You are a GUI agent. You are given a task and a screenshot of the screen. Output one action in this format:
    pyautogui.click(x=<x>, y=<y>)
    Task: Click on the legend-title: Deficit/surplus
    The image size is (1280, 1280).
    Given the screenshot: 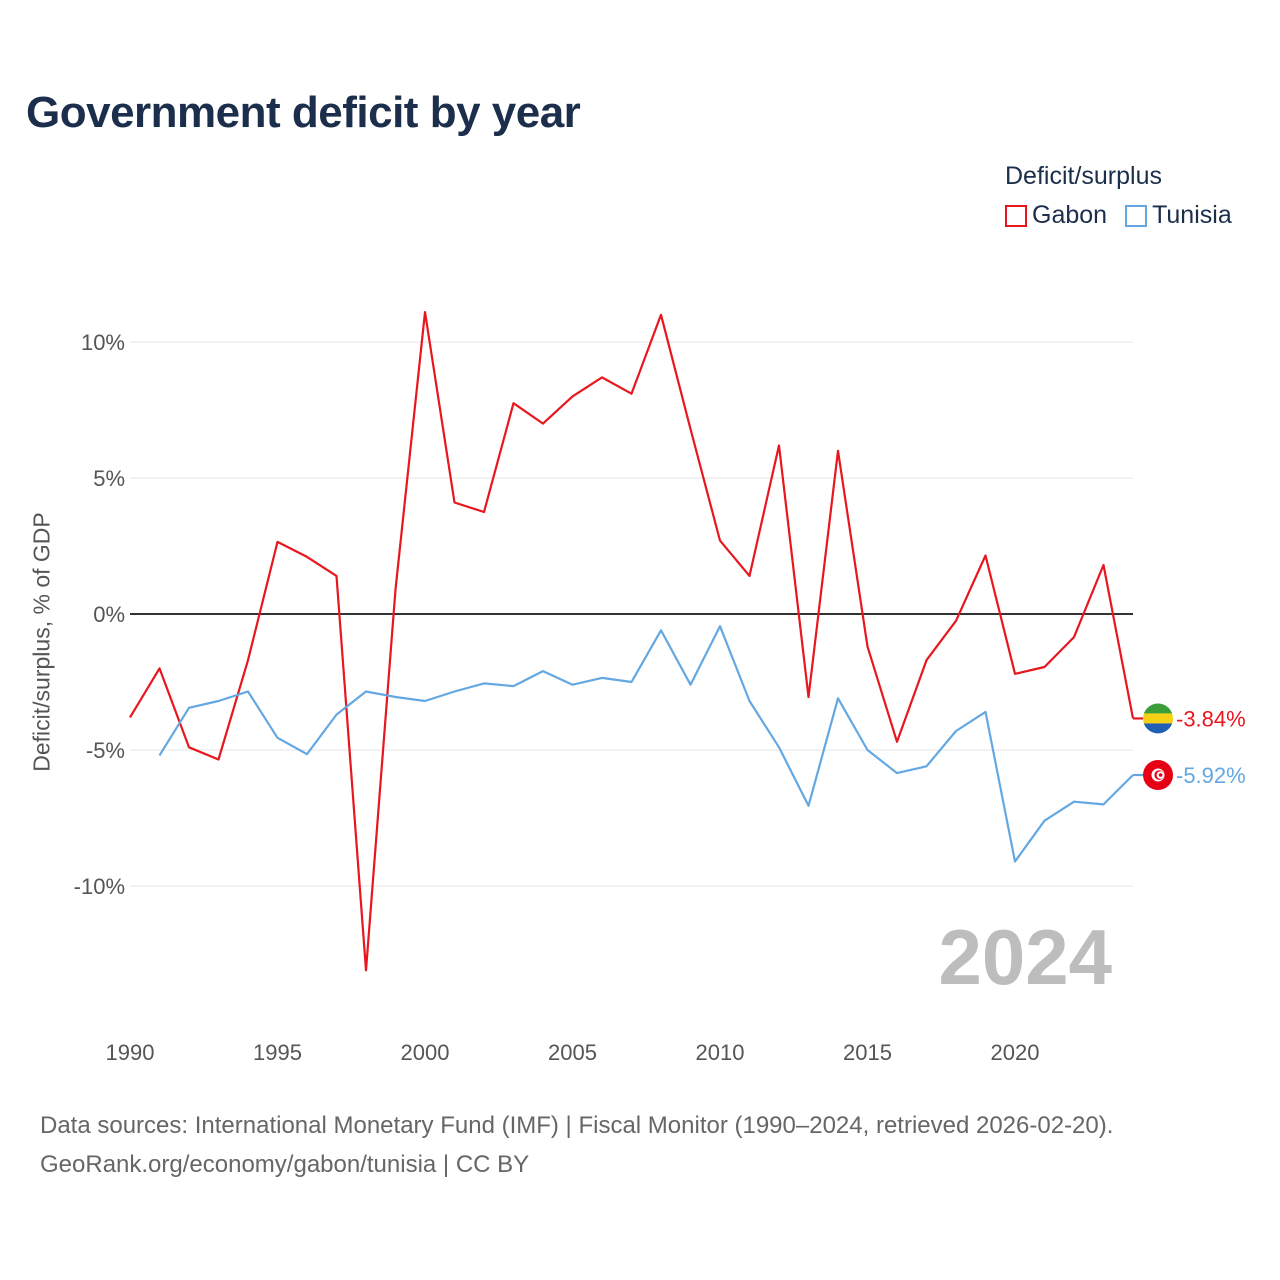 What is the action you would take?
    pyautogui.click(x=1083, y=176)
    